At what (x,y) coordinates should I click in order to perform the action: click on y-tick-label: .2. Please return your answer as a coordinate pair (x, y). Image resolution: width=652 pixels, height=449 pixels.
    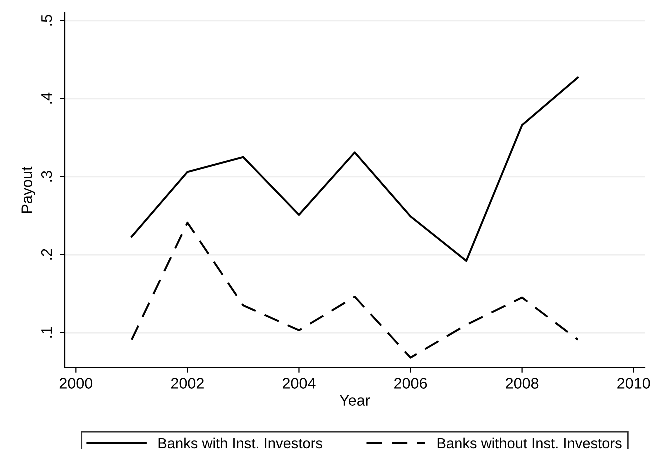
    Looking at the image, I should click on (46, 254).